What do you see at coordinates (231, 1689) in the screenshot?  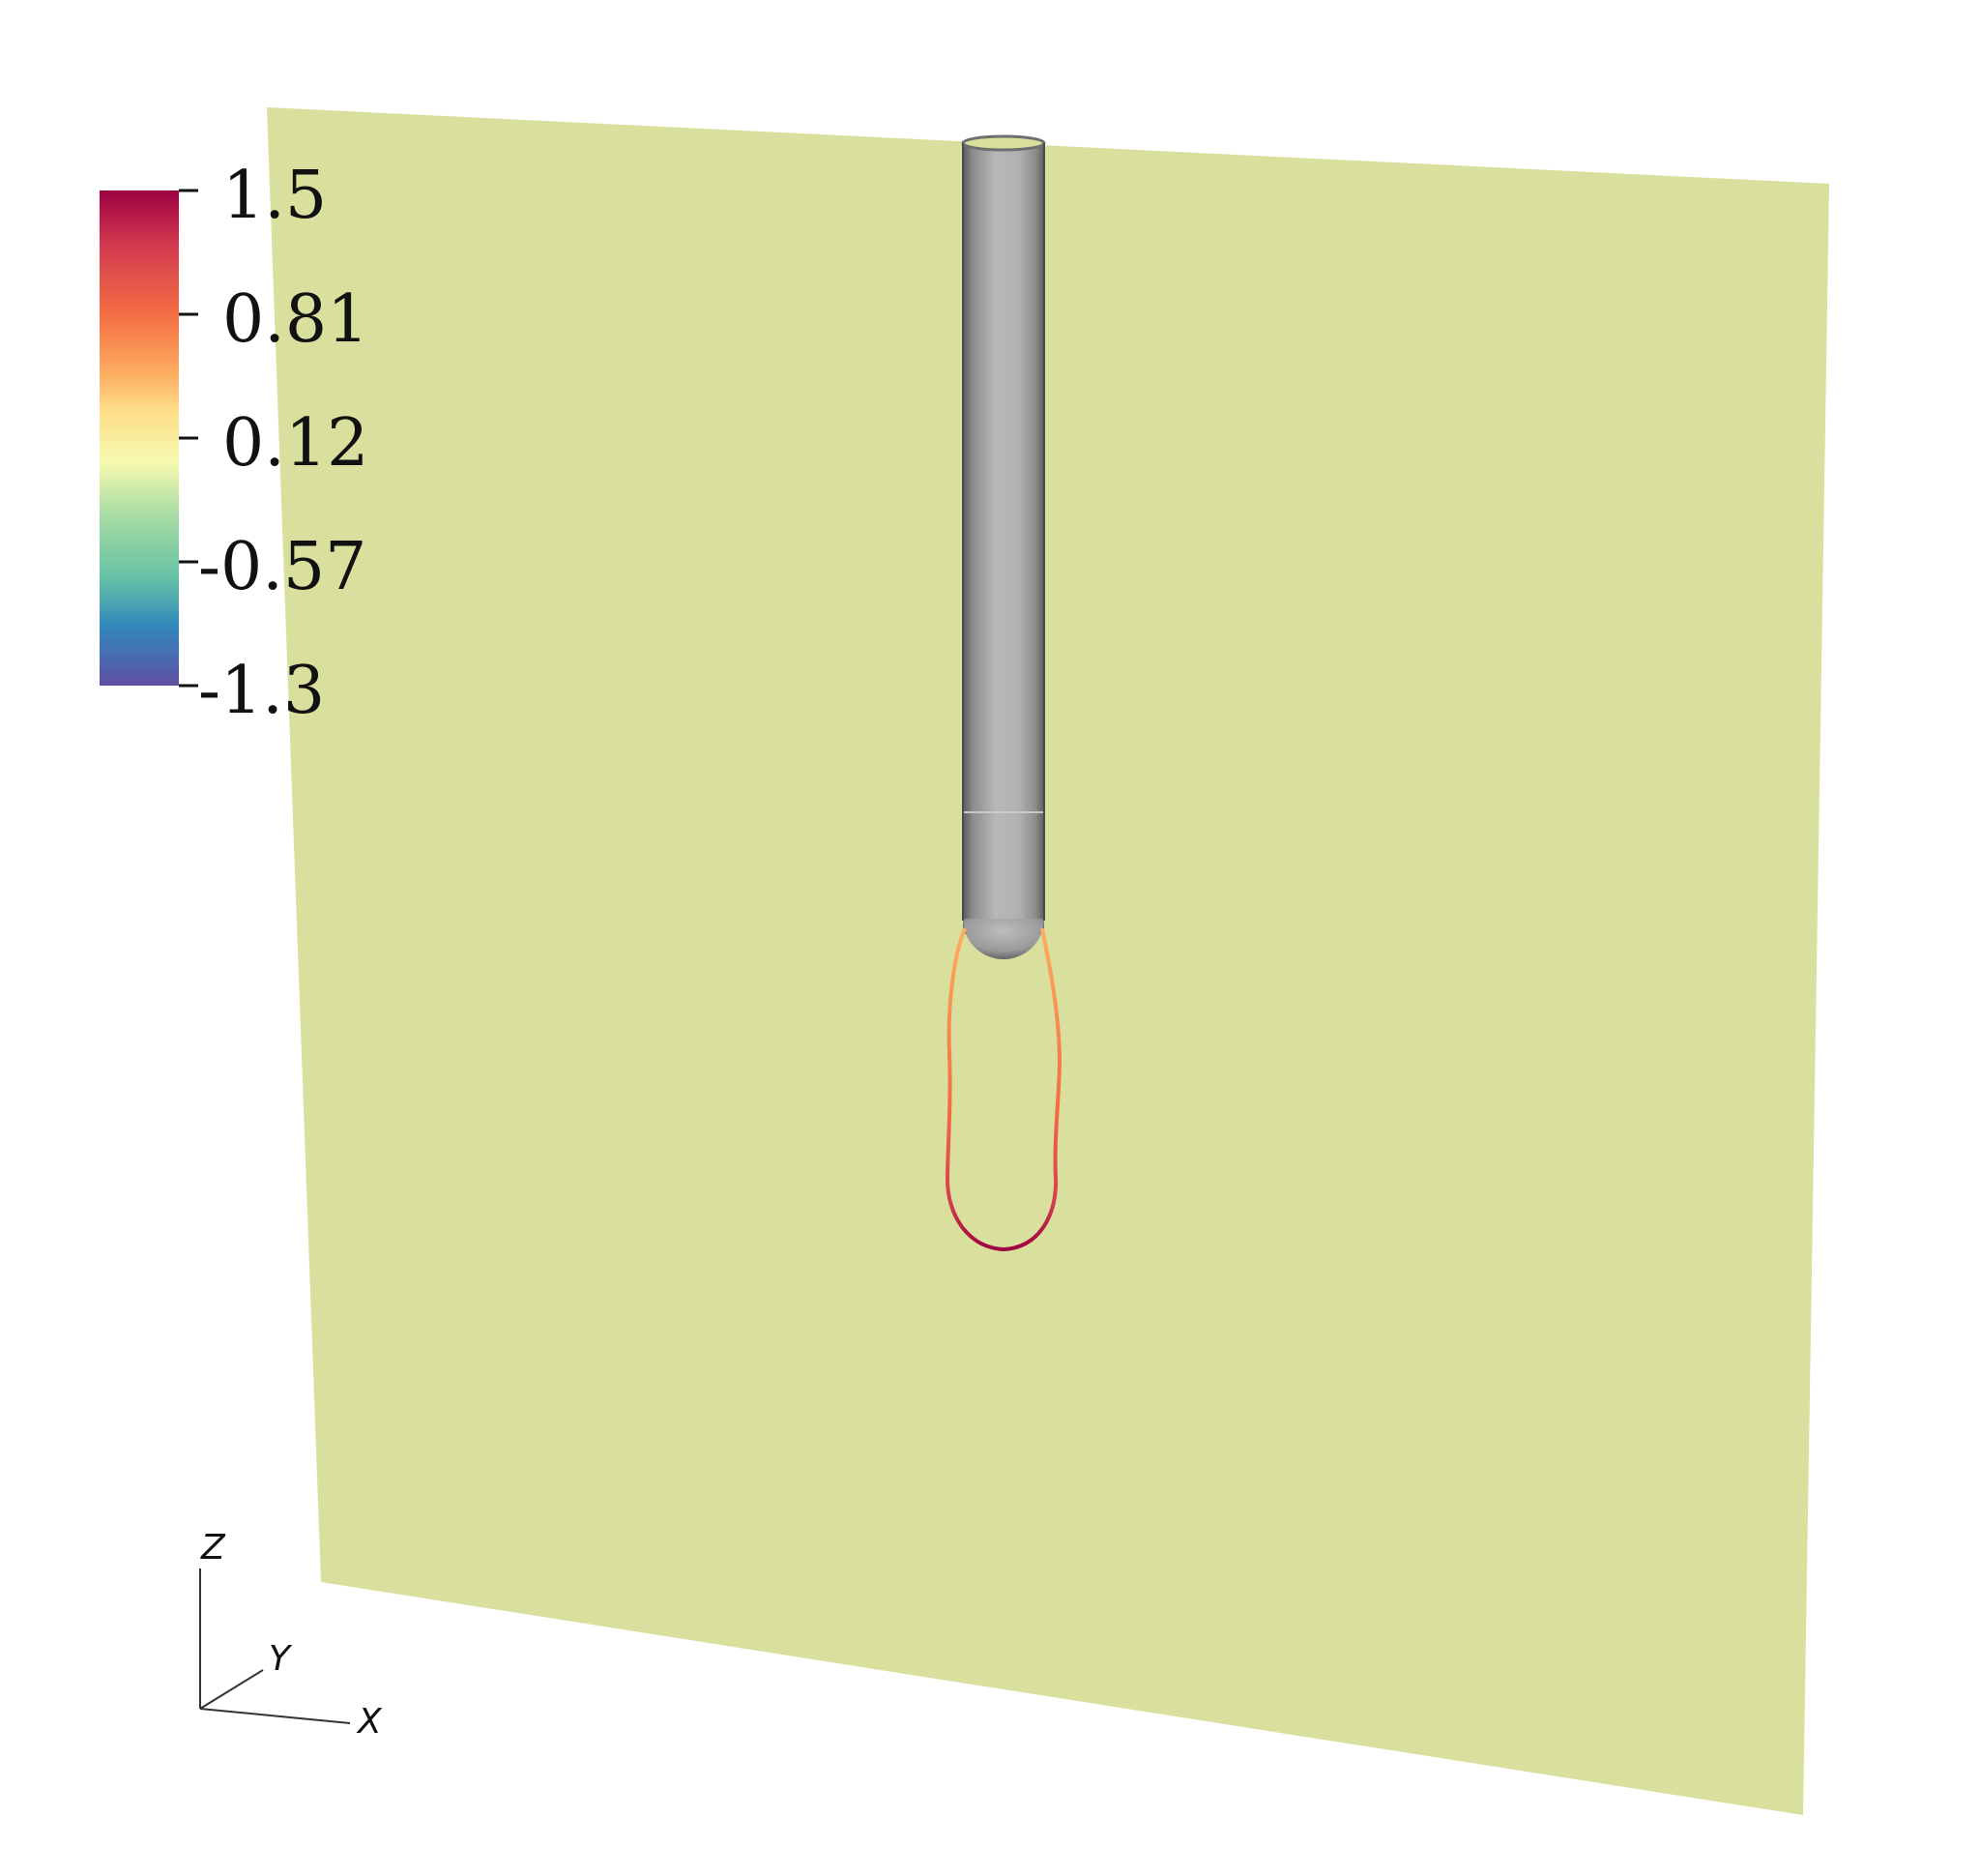 I see `y-axis-line` at bounding box center [231, 1689].